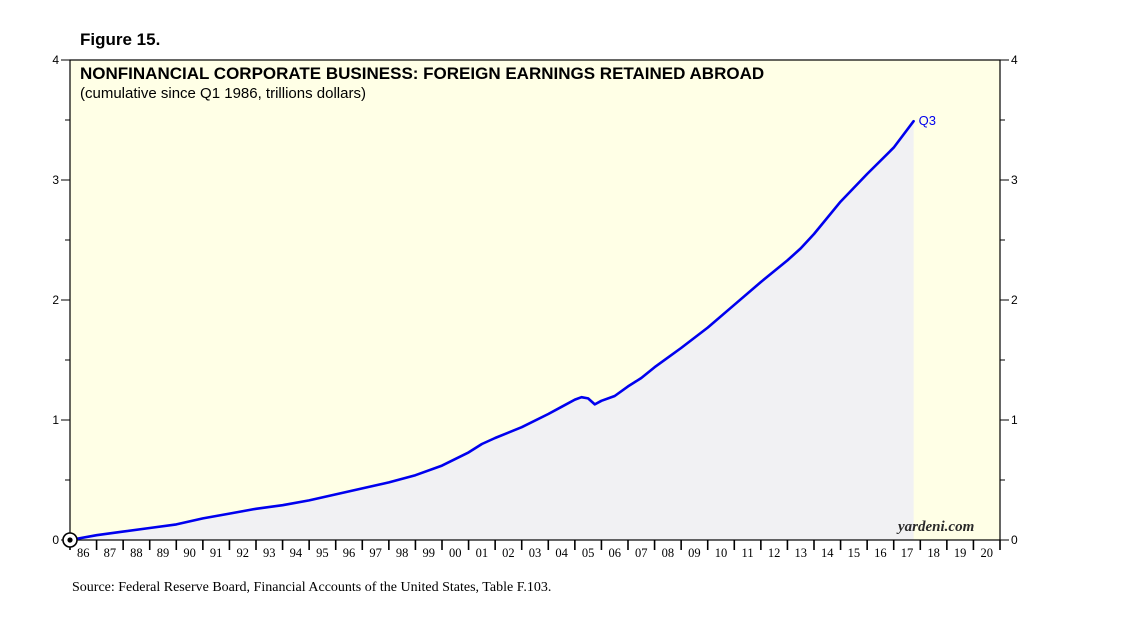 Image resolution: width=1138 pixels, height=622 pixels. What do you see at coordinates (614, 553) in the screenshot?
I see `x-tick-label: 06` at bounding box center [614, 553].